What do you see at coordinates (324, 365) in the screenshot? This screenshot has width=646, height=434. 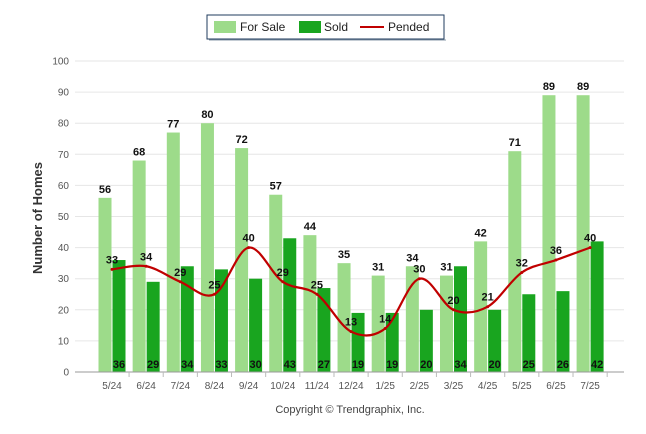 I see `sold-value-label: 27` at bounding box center [324, 365].